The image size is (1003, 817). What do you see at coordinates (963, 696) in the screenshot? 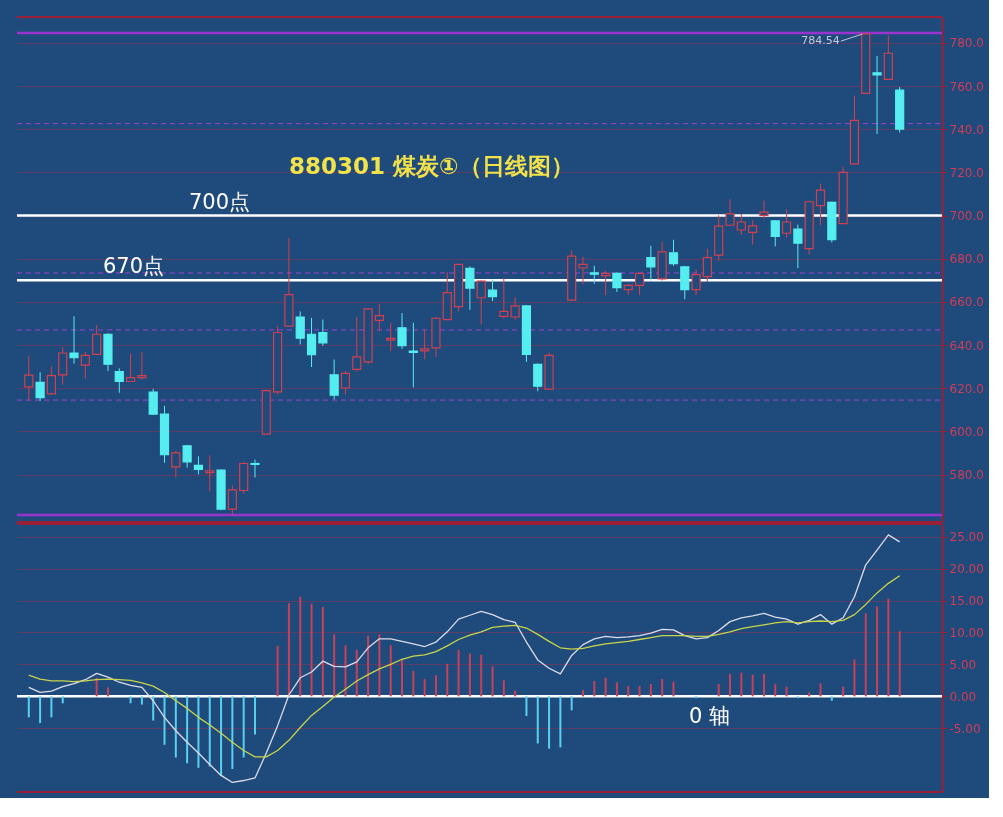
I see `y-tick-label: 0.00` at bounding box center [963, 696].